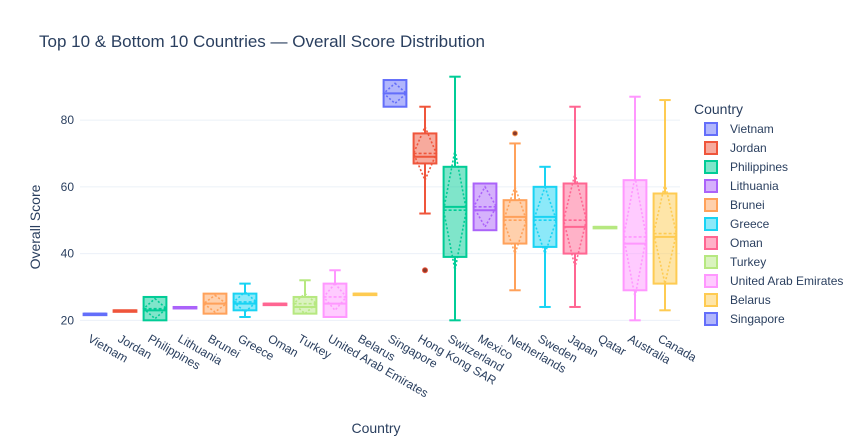 The height and width of the screenshot is (444, 862). I want to click on box-mexico, so click(485, 207).